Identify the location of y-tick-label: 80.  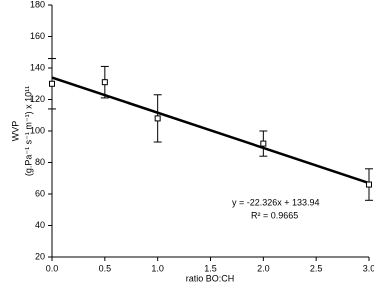
(40, 162).